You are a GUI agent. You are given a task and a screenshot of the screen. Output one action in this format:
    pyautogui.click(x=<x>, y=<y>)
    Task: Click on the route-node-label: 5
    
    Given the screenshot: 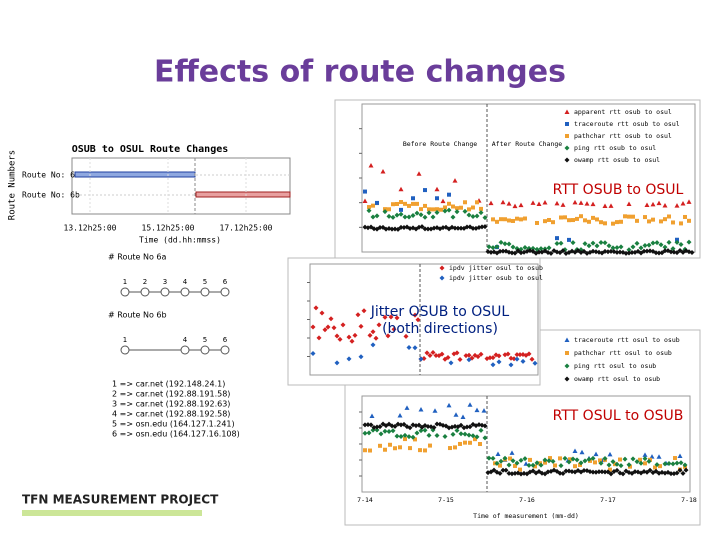 What is the action you would take?
    pyautogui.click(x=205, y=340)
    